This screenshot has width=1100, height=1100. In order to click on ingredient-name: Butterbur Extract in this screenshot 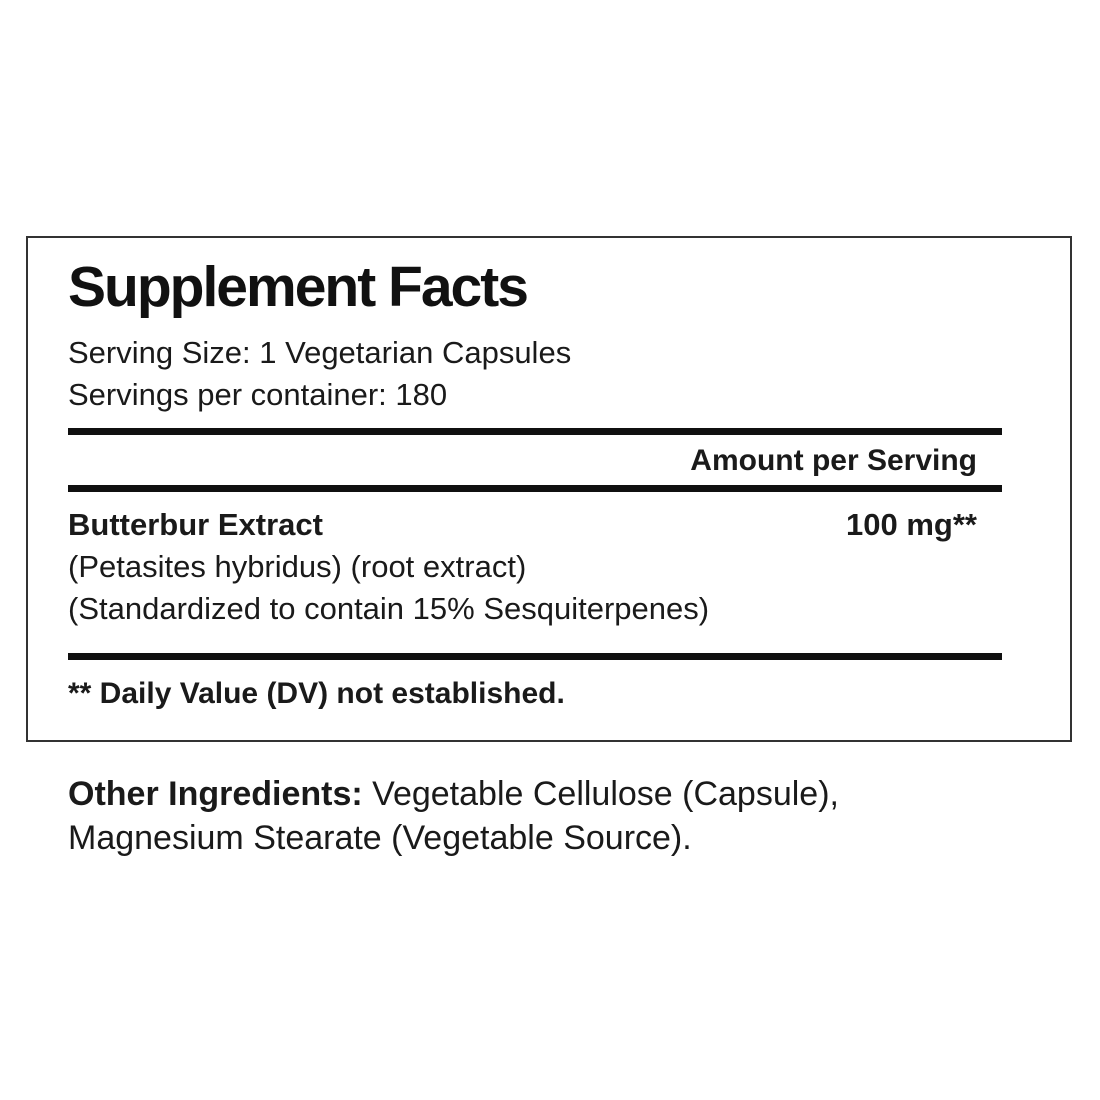, I will do `click(195, 524)`.